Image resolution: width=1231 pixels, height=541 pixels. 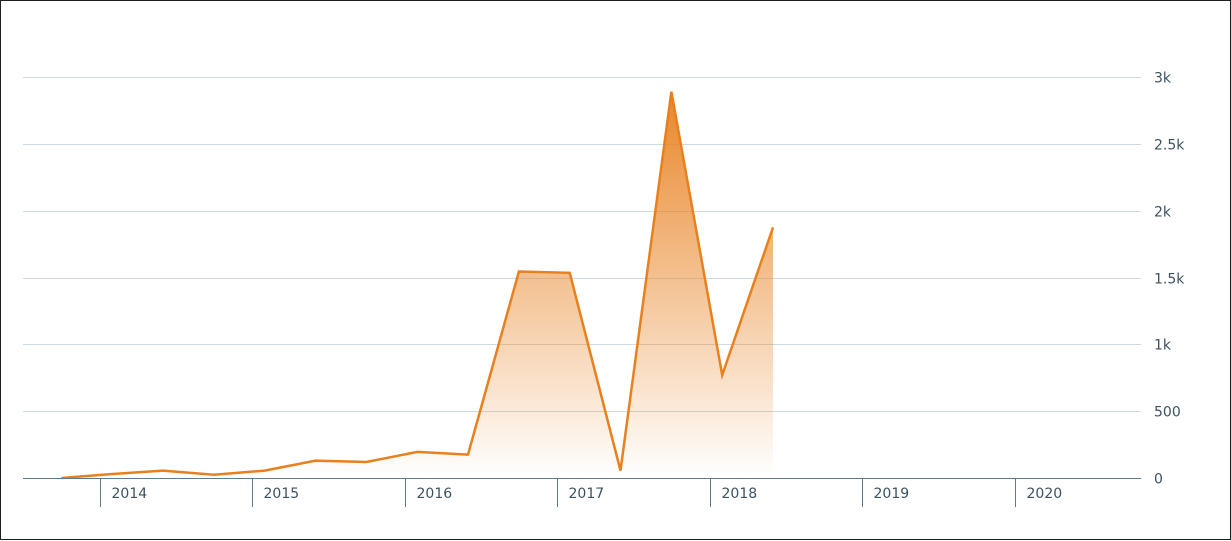 I want to click on y-tick-label: 0, so click(x=1158, y=480).